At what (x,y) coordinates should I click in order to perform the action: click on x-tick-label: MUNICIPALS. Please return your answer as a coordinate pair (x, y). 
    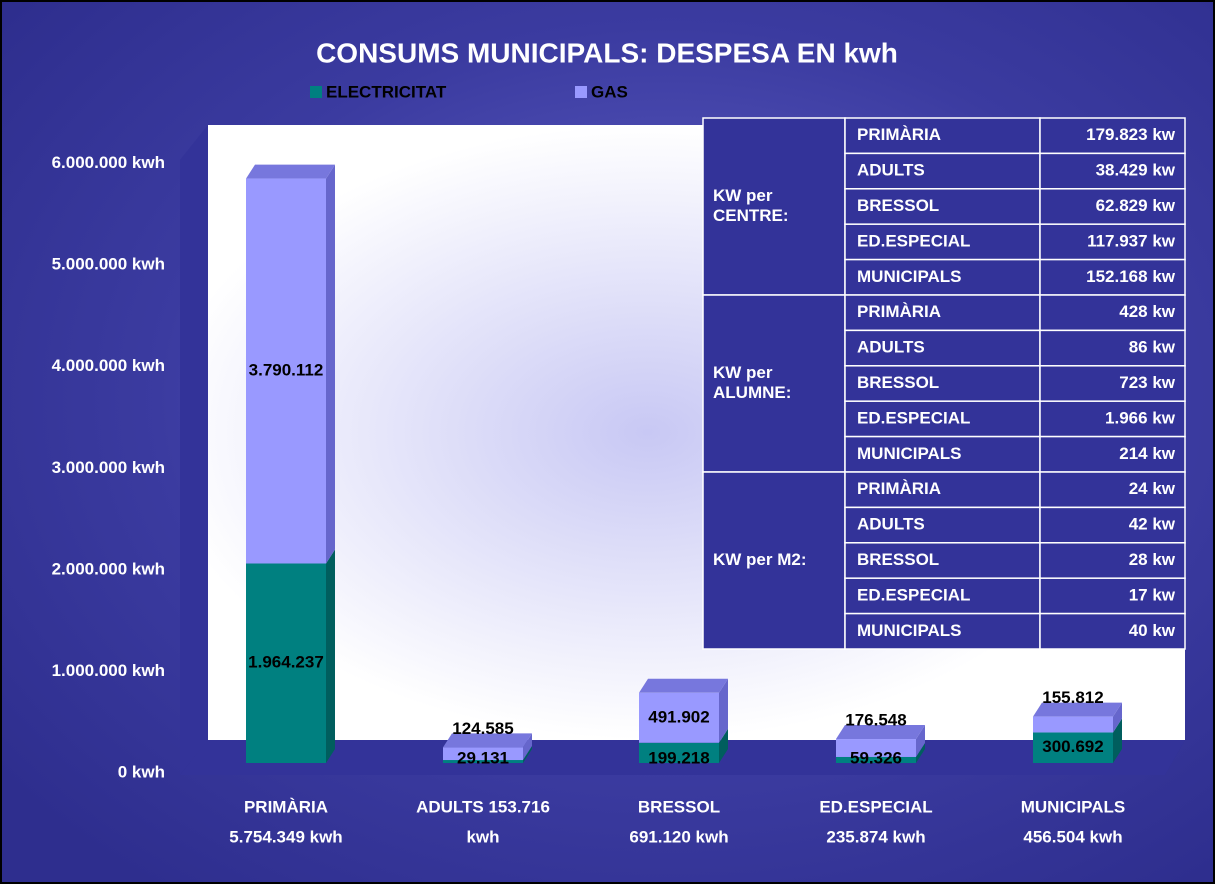
    Looking at the image, I should click on (1073, 806).